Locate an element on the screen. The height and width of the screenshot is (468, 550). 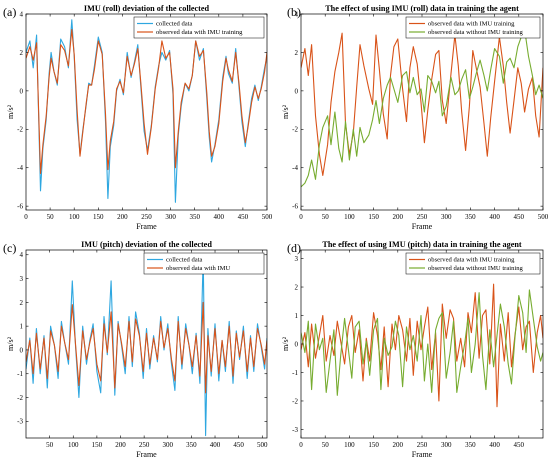
chart-title: IMU (pitch) deviation of the collected is located at coordinates (146, 244).